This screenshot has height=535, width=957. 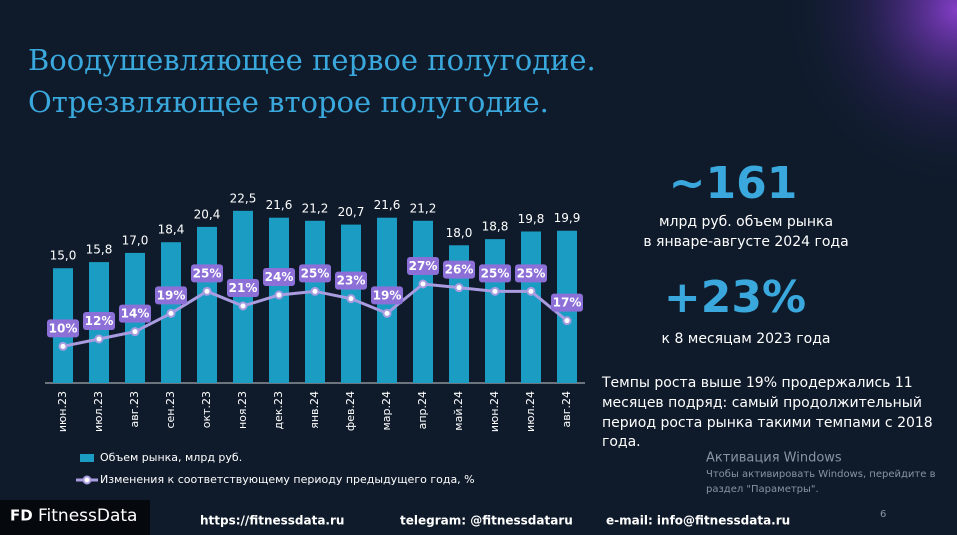 What do you see at coordinates (63, 256) in the screenshot?
I see `data-label: 15,0` at bounding box center [63, 256].